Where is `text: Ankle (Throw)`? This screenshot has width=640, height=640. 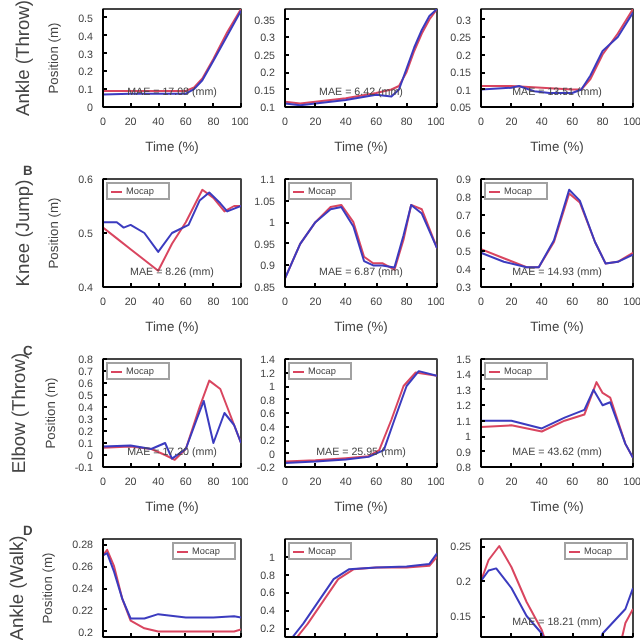
text: Ankle (Throw) is located at coordinates (23, 58).